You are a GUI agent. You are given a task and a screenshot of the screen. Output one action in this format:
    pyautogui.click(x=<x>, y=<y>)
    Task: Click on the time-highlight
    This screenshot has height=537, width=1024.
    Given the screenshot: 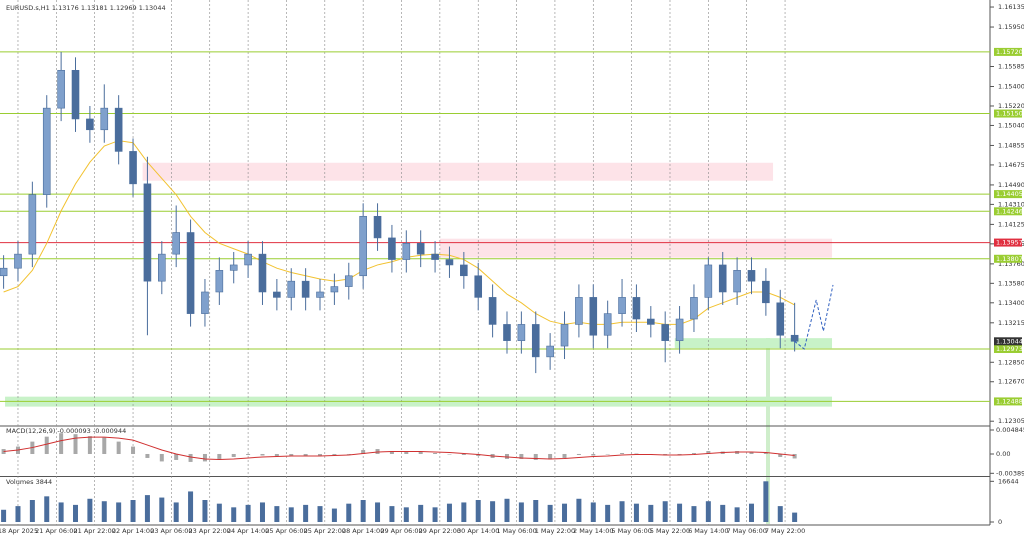 What is the action you would take?
    pyautogui.click(x=768, y=431)
    